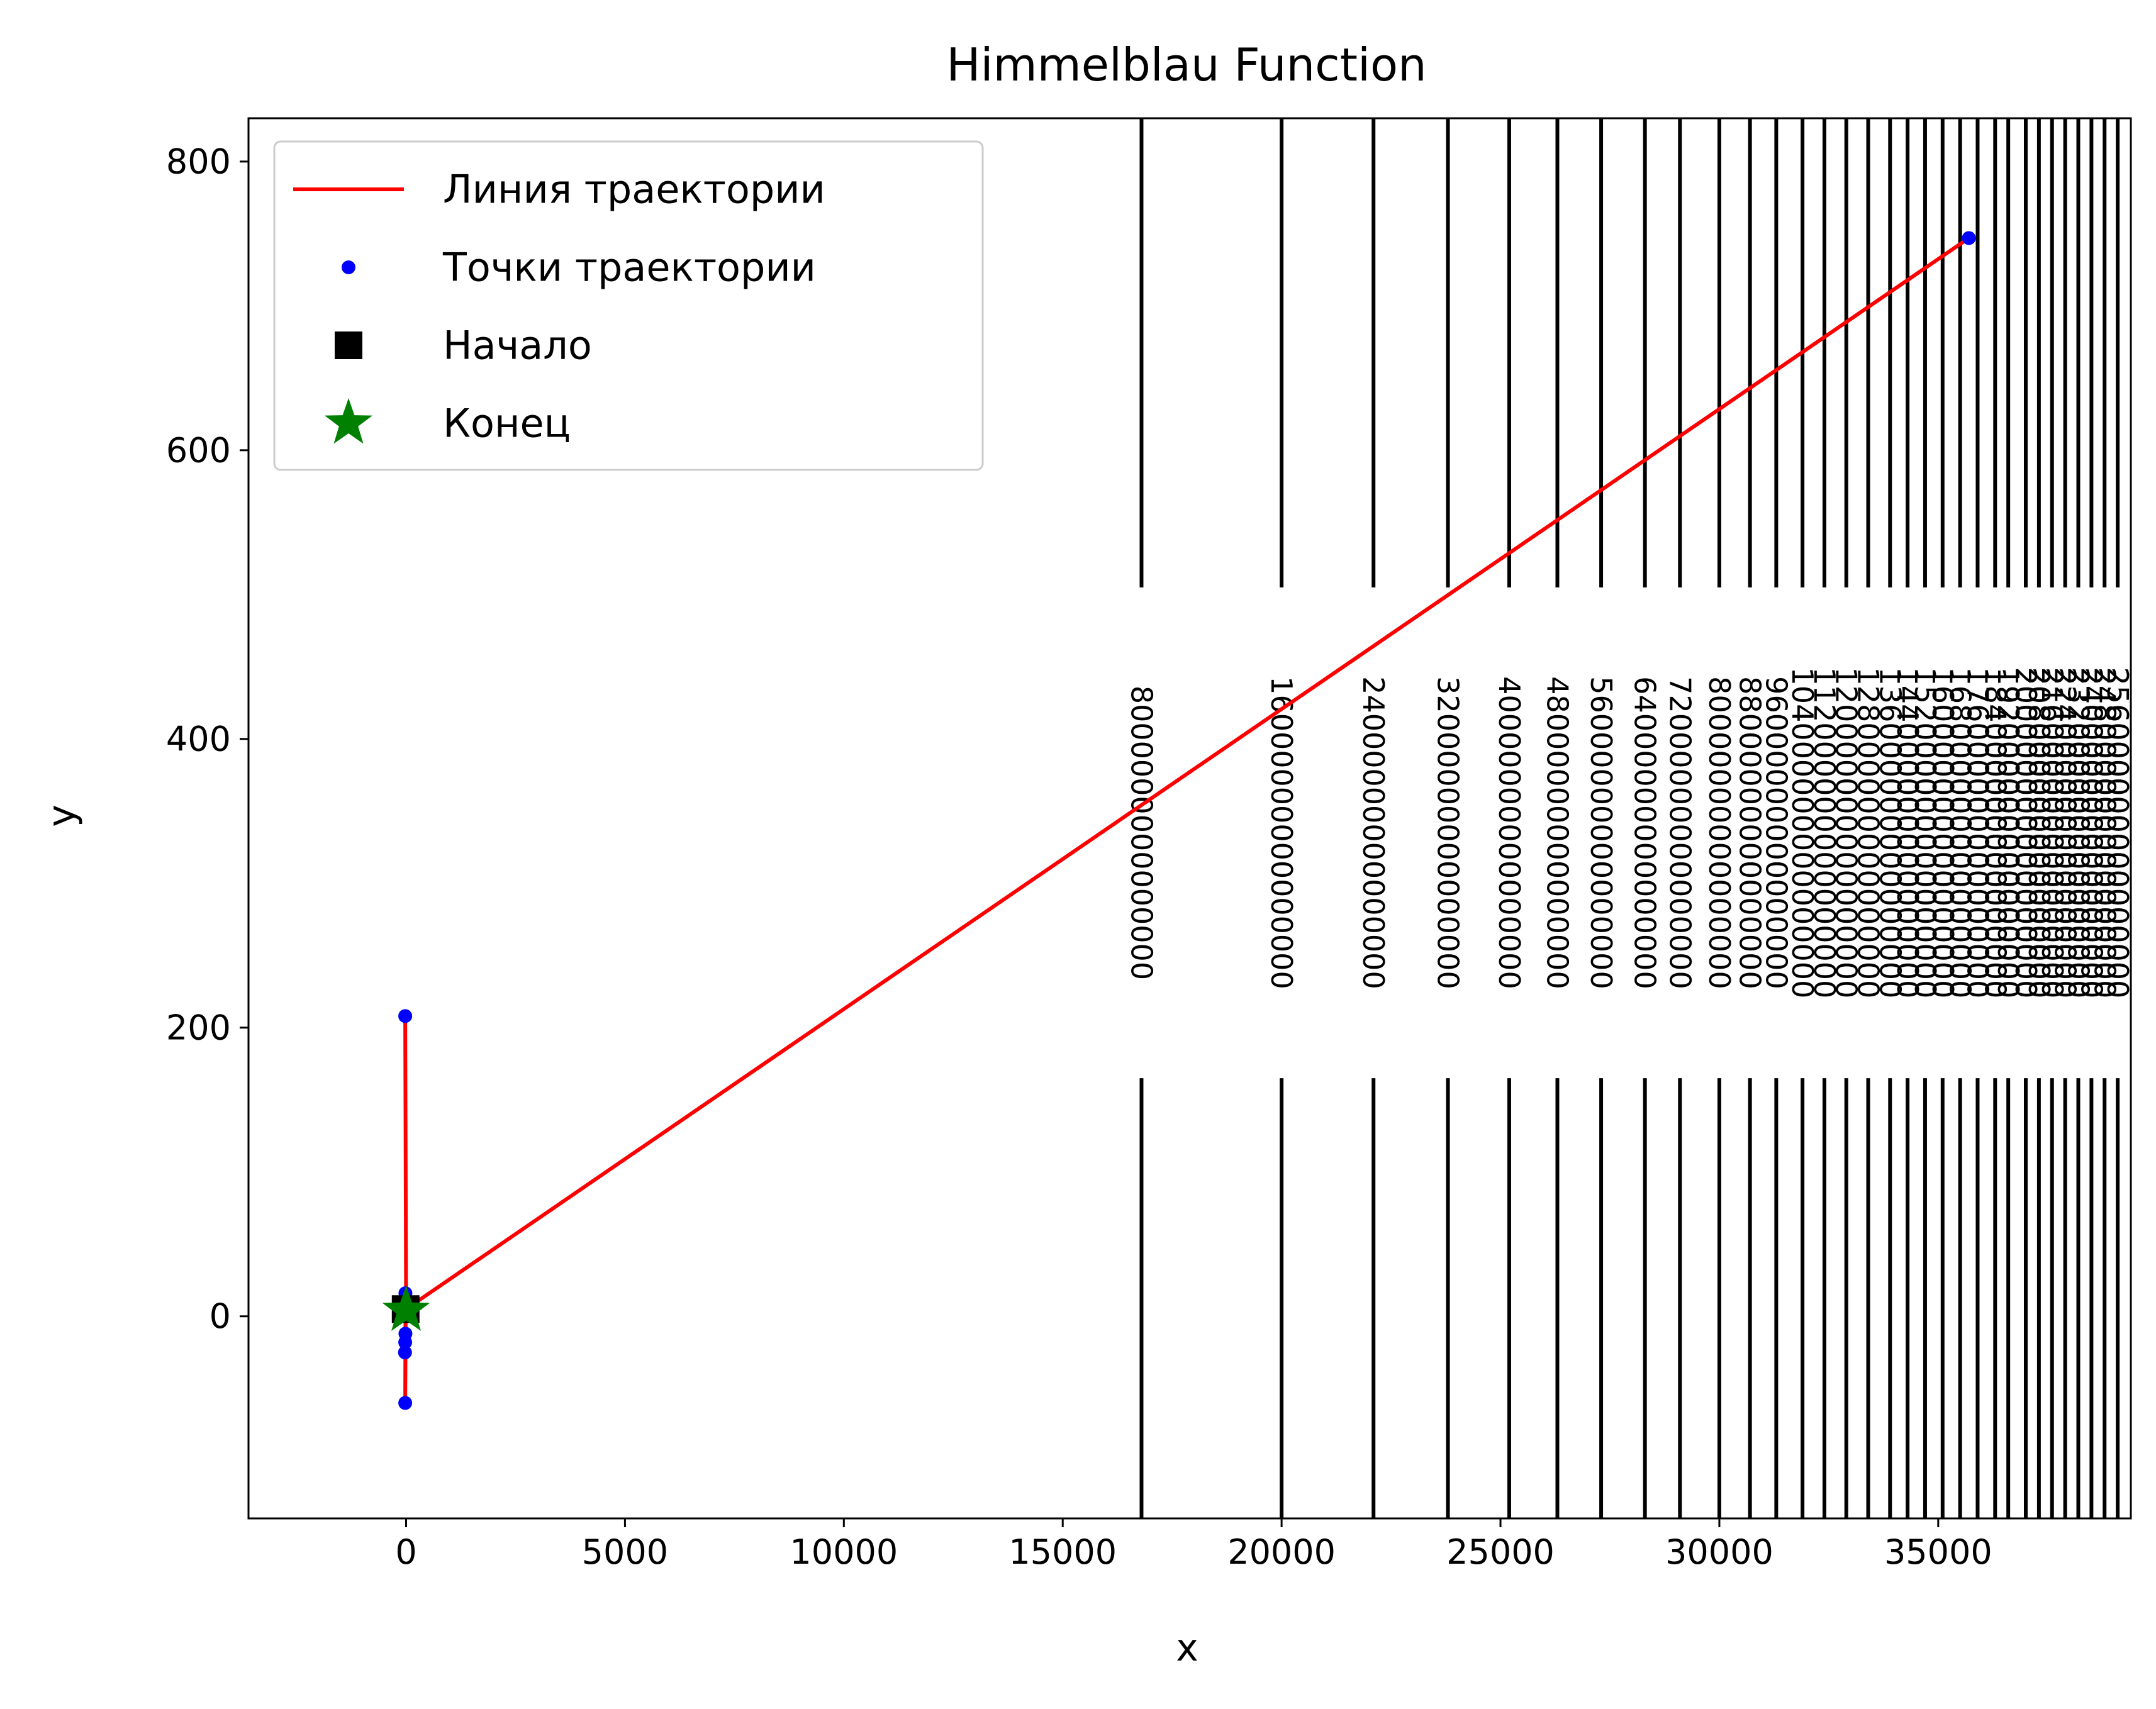 The height and width of the screenshot is (1709, 2156). What do you see at coordinates (1802, 833) in the screenshot?
I see `contour-label: 104000000000000000` at bounding box center [1802, 833].